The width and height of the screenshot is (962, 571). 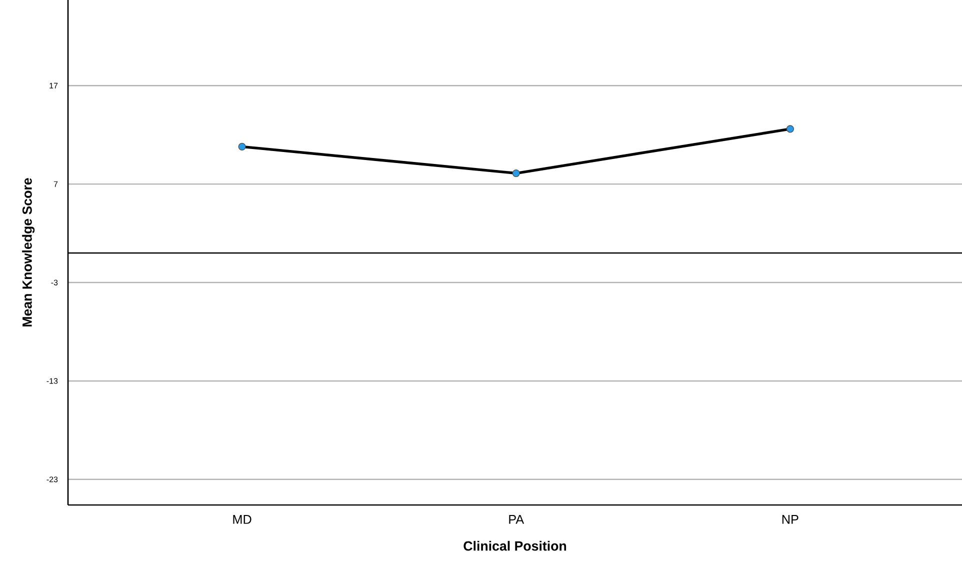 What do you see at coordinates (56, 184) in the screenshot?
I see `y-tick-label: 7` at bounding box center [56, 184].